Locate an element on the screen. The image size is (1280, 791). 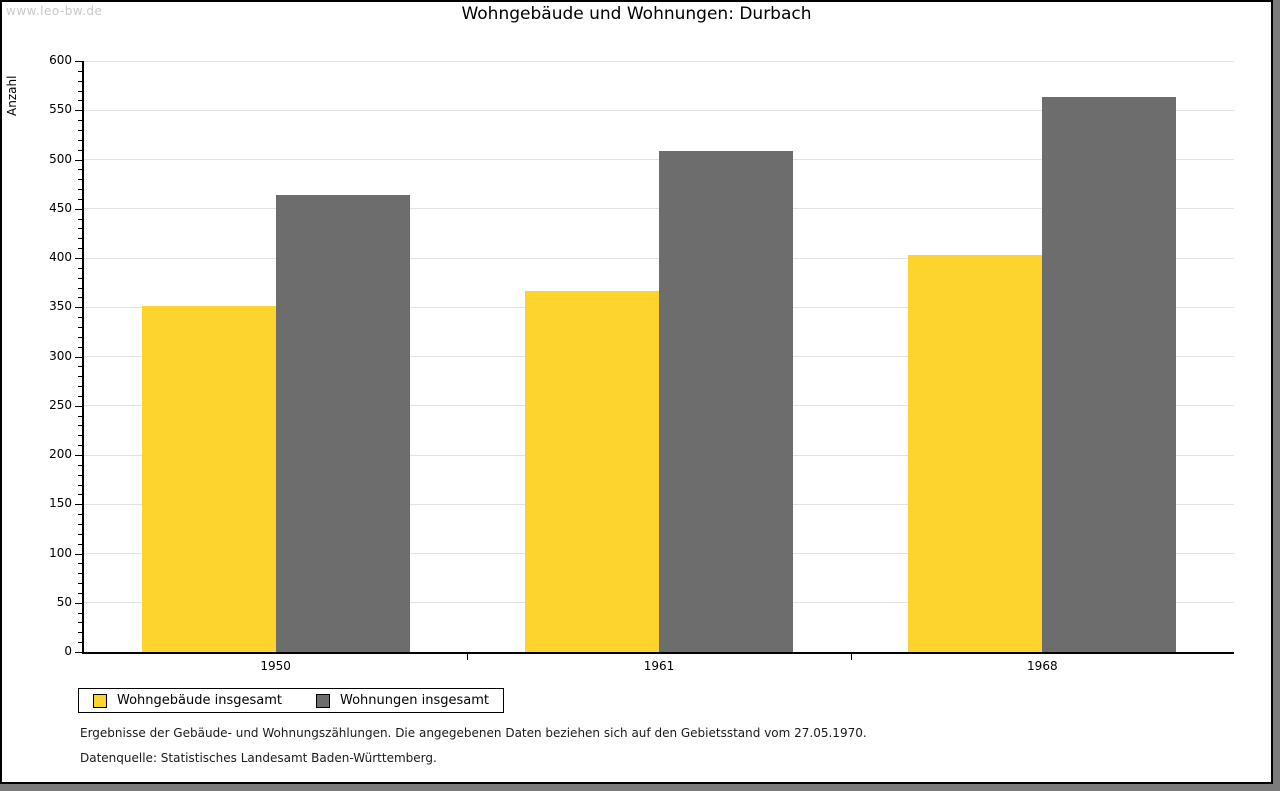
x-category-label-1961: 1961 is located at coordinates (659, 666).